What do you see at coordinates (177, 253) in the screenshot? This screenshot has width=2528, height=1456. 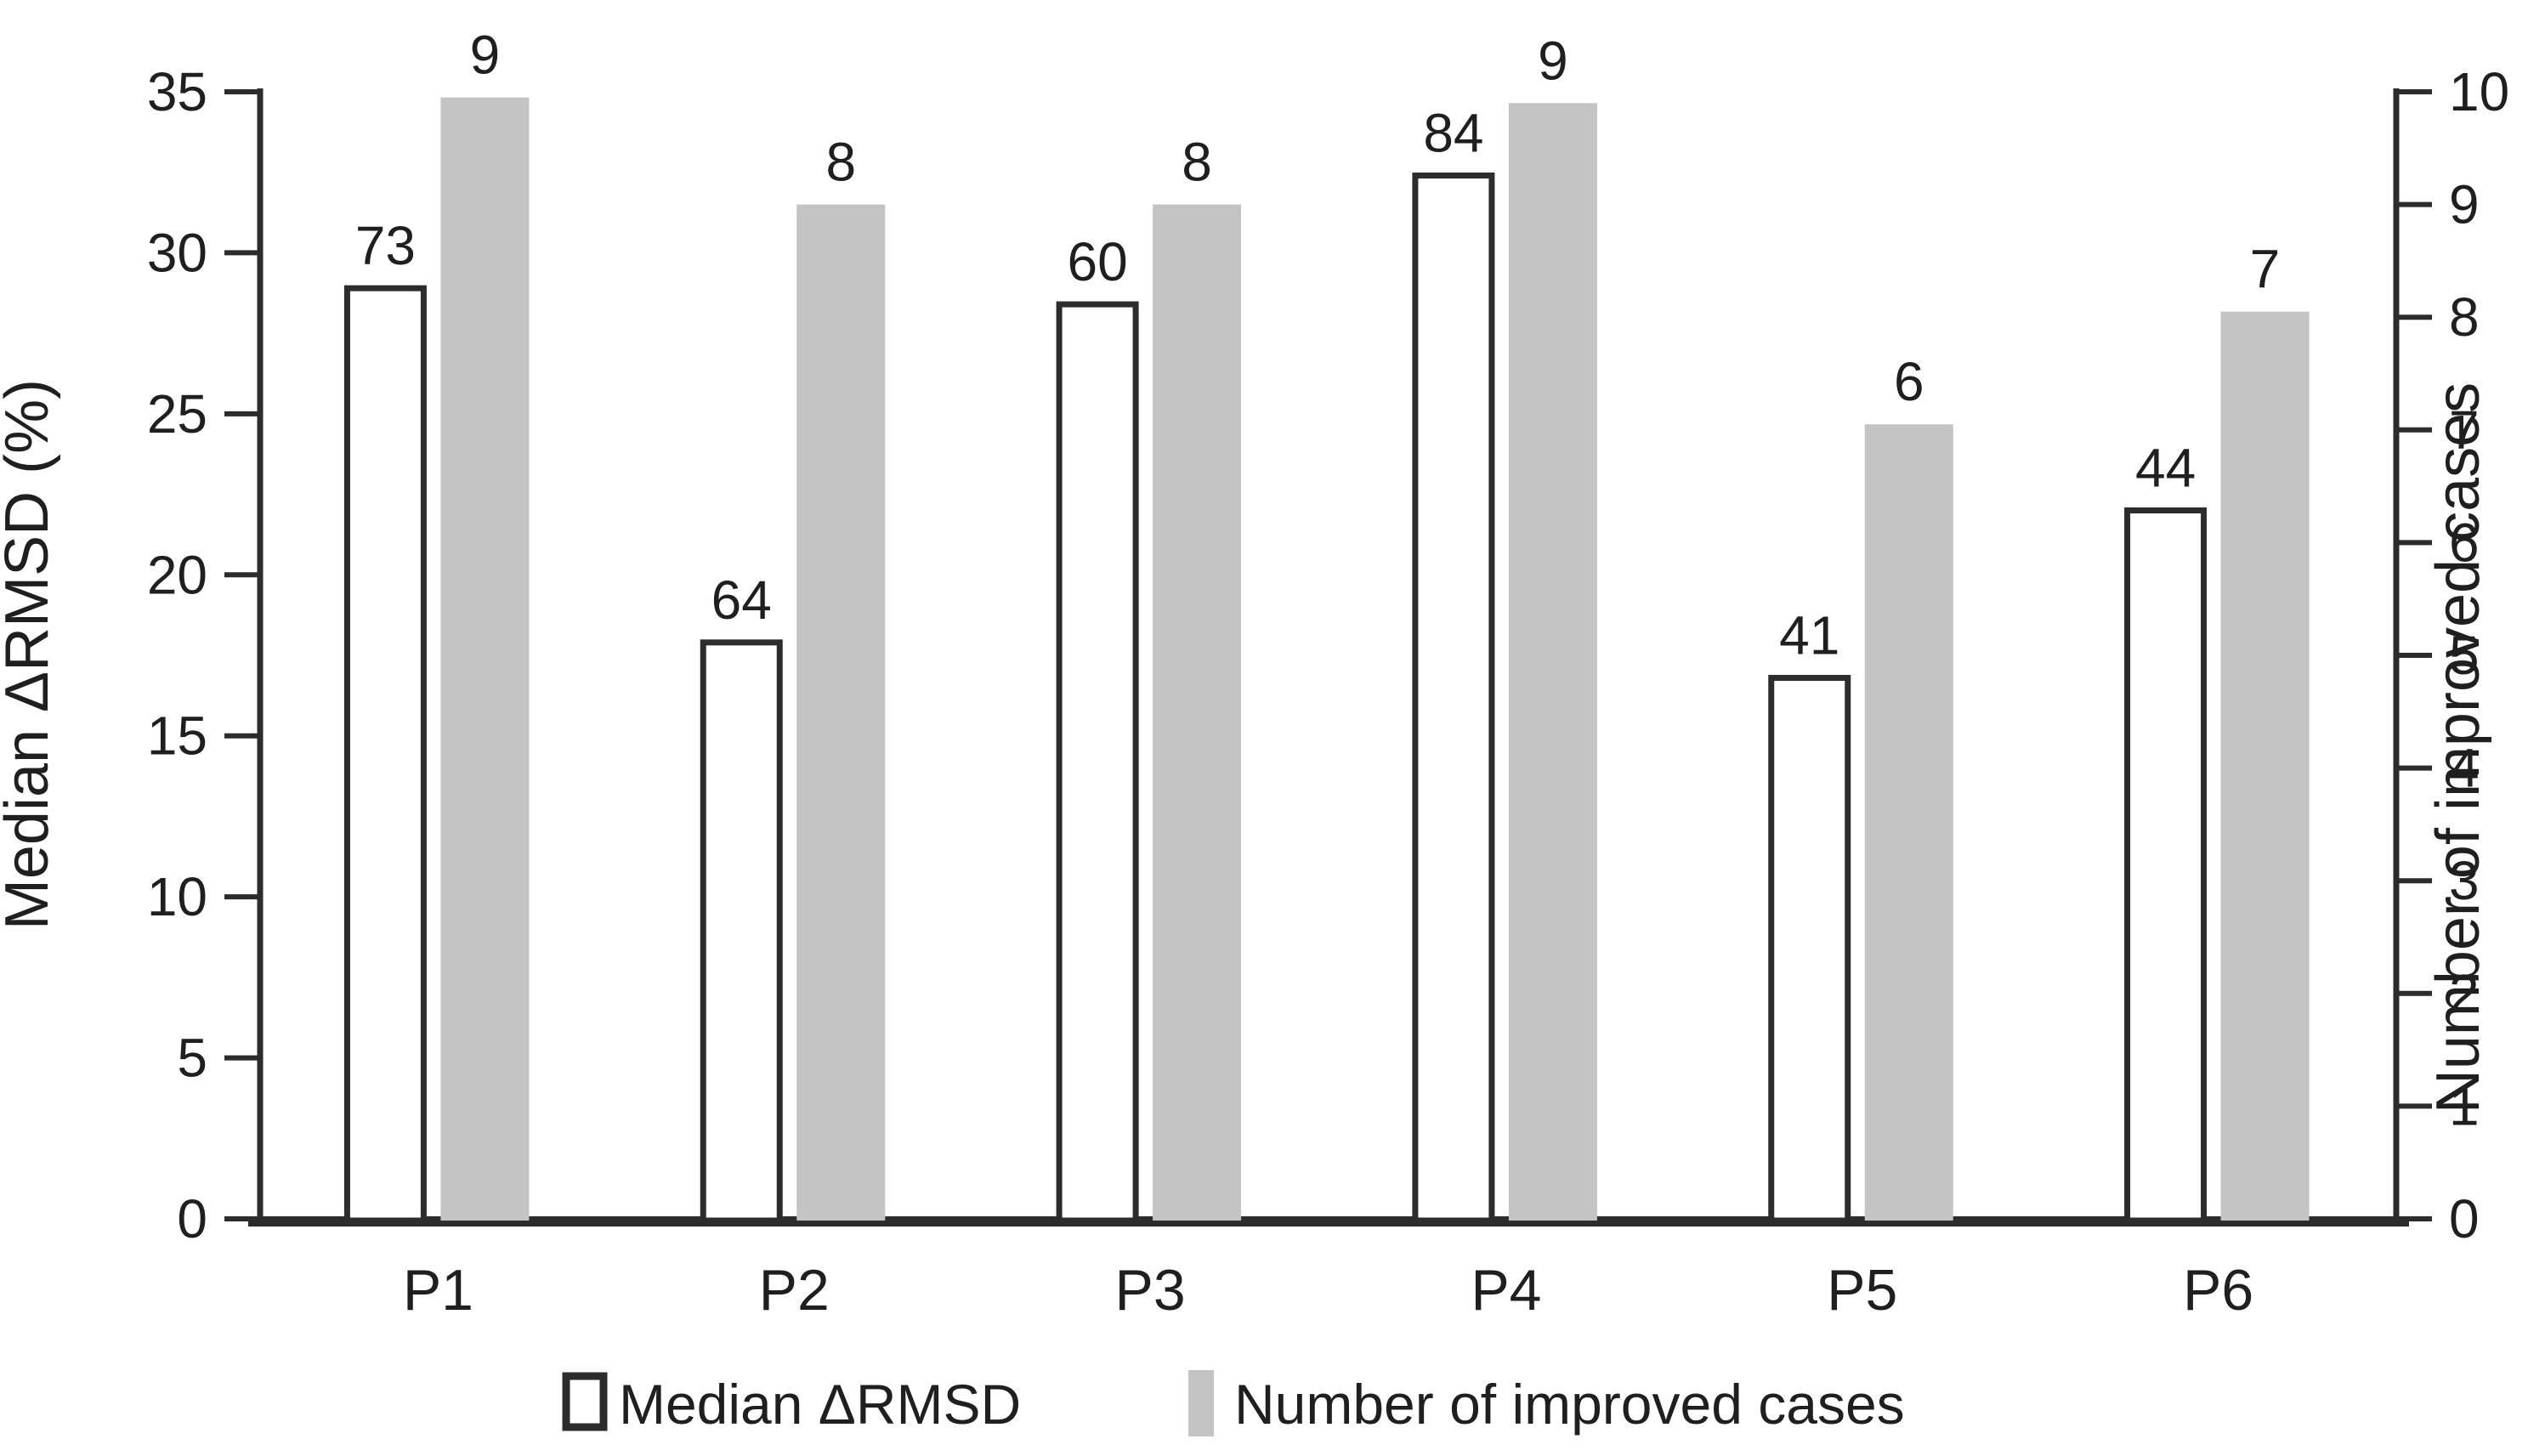 I see `left-tick-label: 30` at bounding box center [177, 253].